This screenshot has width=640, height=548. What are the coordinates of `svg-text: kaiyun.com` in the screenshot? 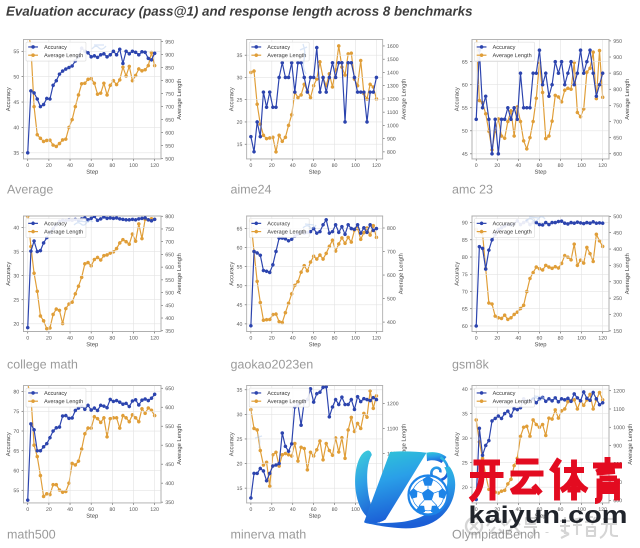 It's located at (548, 515).